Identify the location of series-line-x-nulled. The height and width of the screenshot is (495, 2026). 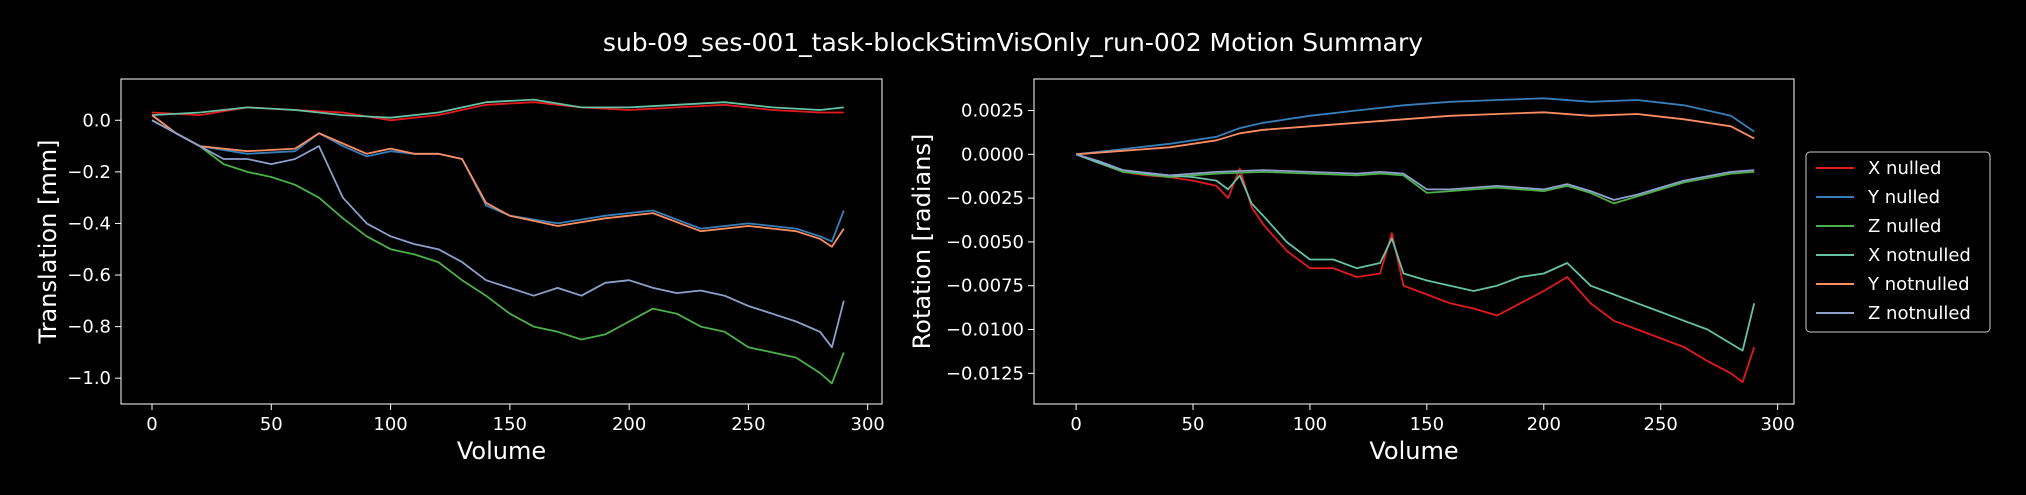
(497, 111).